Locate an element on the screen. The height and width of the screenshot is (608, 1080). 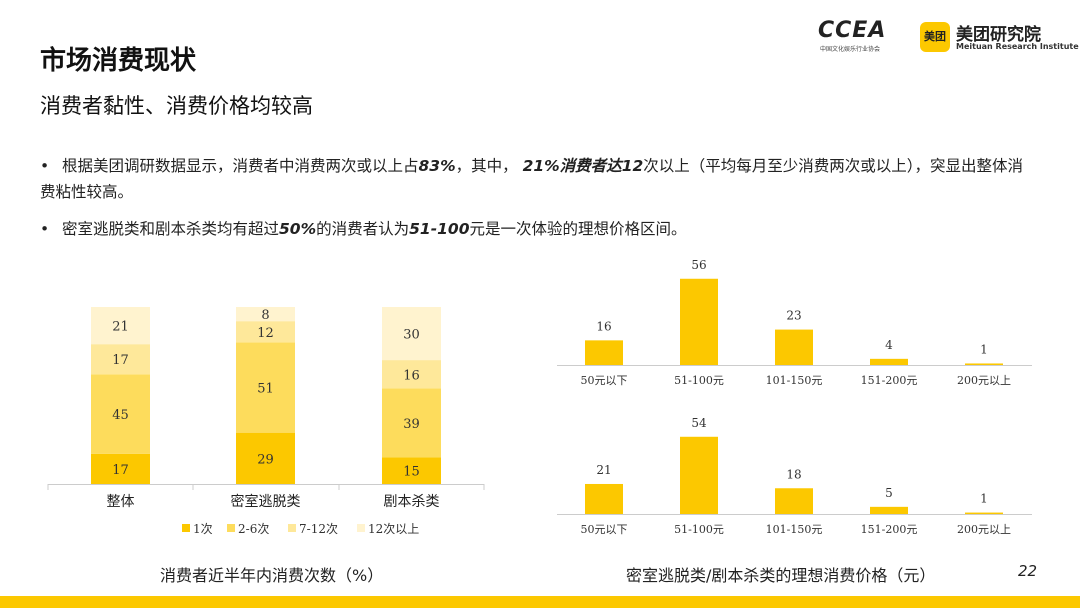
category-label: 整体 is located at coordinates (121, 502).